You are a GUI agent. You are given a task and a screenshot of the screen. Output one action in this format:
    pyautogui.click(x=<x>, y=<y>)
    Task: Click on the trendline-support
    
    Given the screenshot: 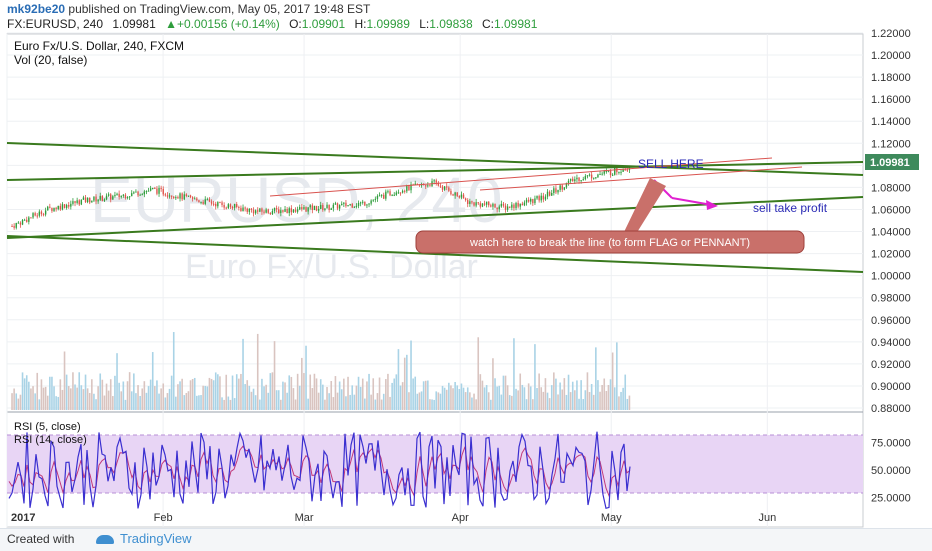 What is the action you would take?
    pyautogui.click(x=435, y=217)
    